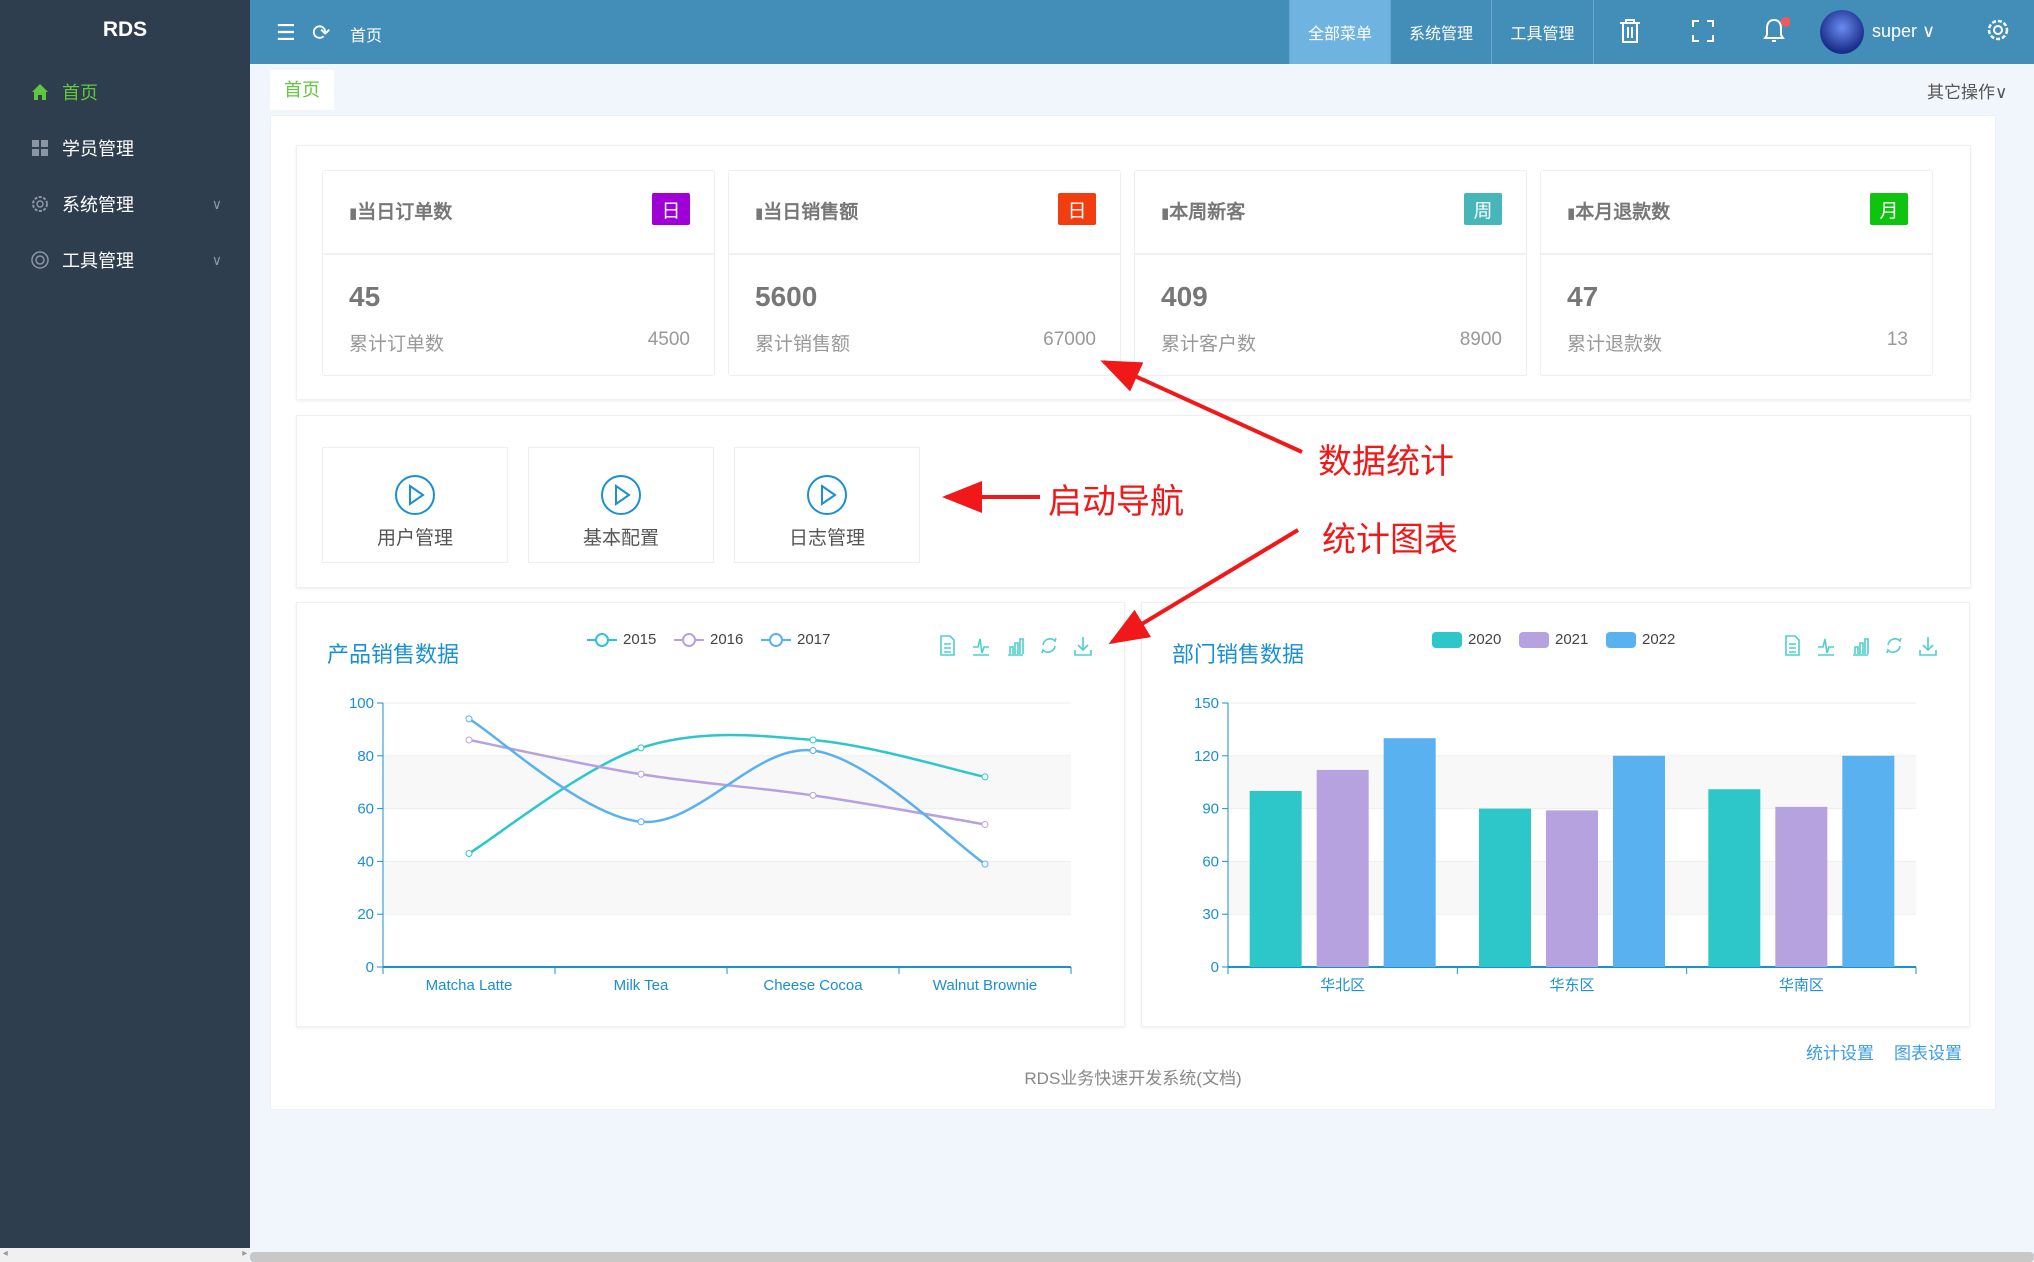  Describe the element at coordinates (1210, 861) in the screenshot. I see `y-tick-label: 60` at that location.